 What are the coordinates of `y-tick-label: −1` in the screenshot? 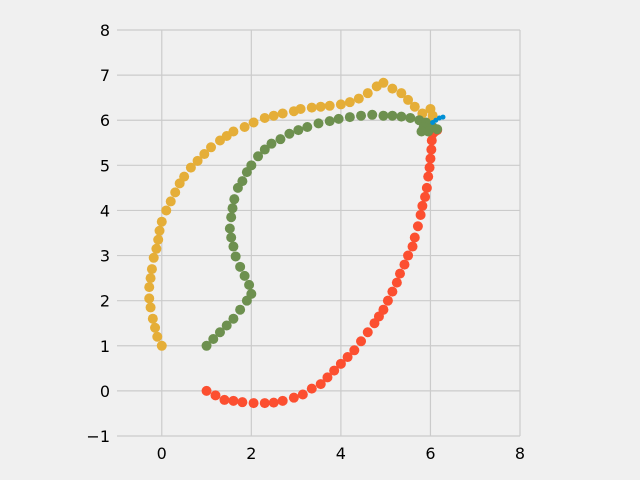 It's located at (98, 436).